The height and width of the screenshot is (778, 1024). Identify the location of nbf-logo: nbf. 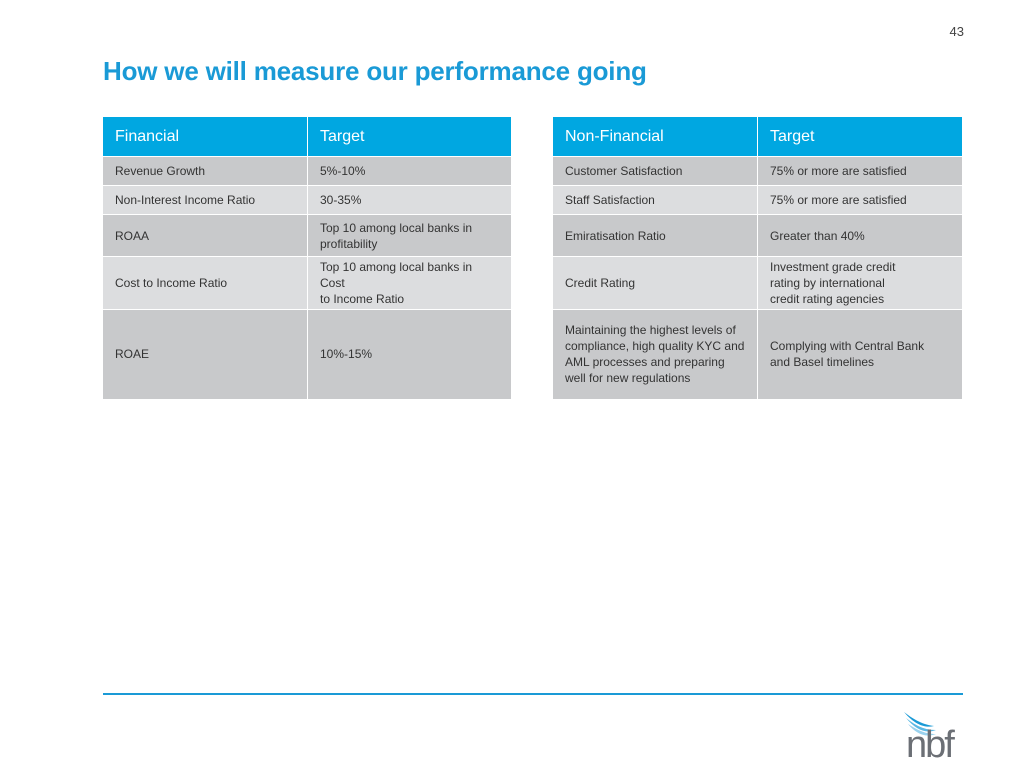
(930, 739).